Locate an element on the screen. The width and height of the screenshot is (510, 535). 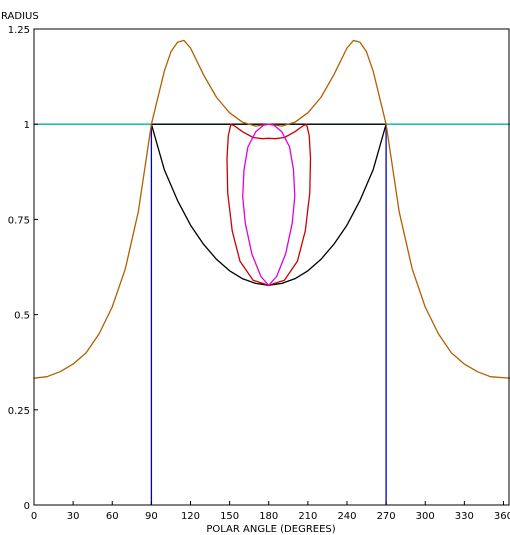
y-tick-label: 0.75 is located at coordinates (19, 220).